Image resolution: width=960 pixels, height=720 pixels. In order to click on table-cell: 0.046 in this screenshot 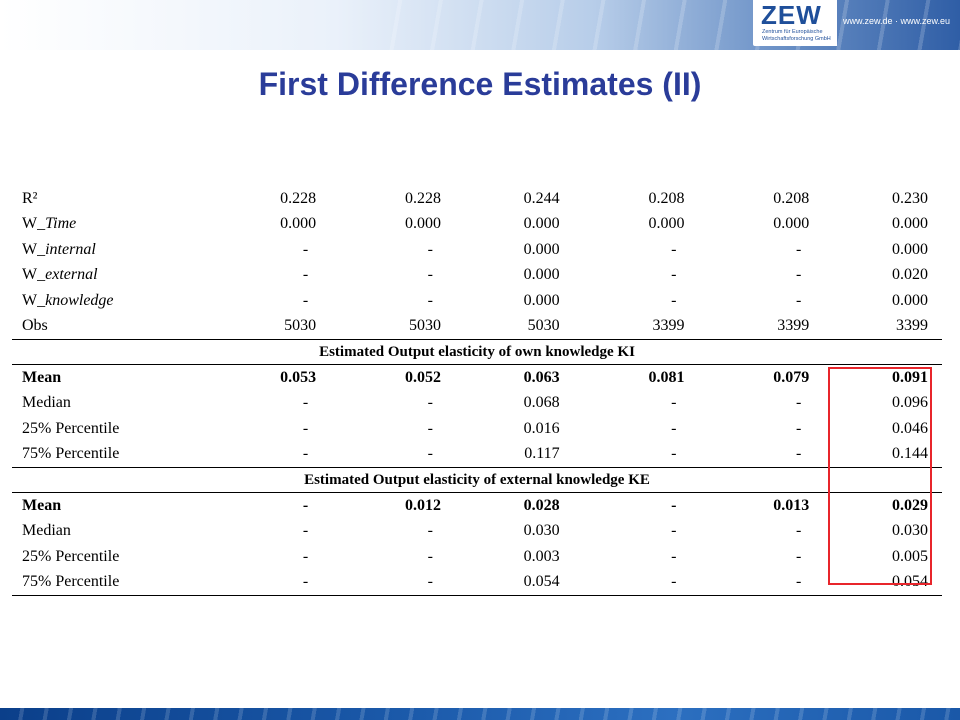, I will do `click(910, 428)`.